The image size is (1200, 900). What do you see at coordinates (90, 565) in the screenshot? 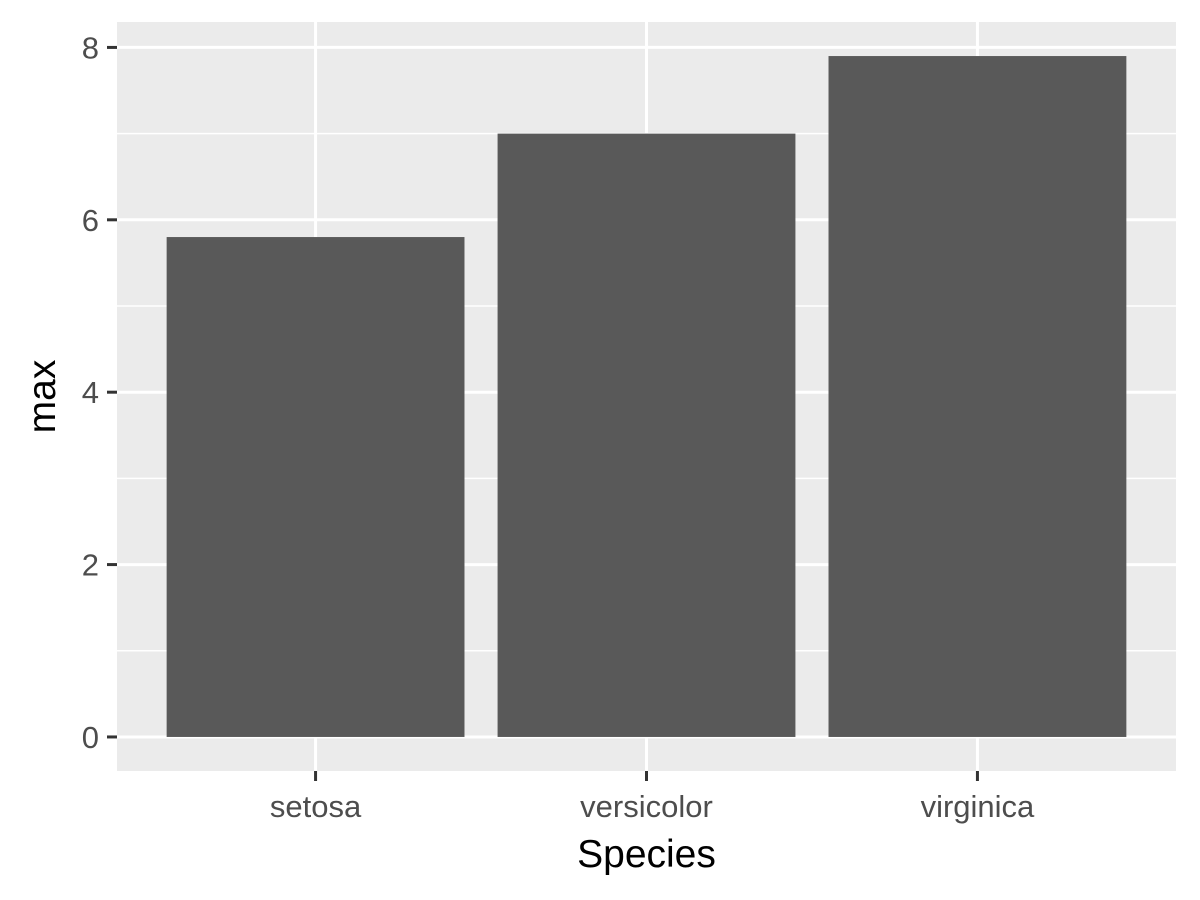
I see `y-tick-label: 2` at bounding box center [90, 565].